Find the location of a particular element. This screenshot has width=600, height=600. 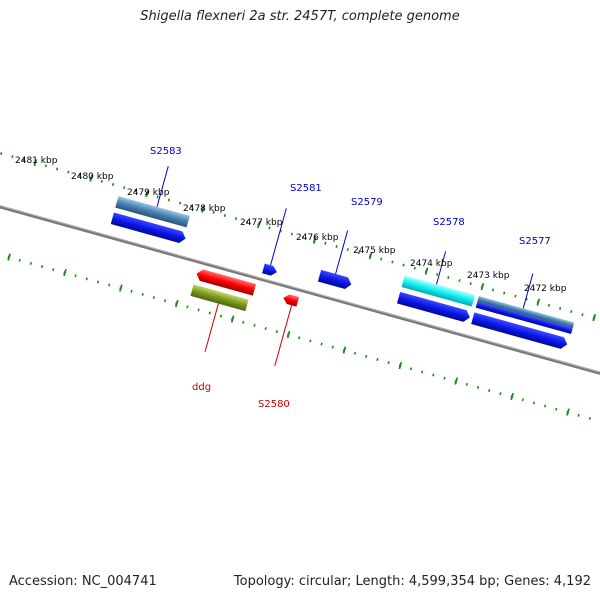

cds-block-s2577-top is located at coordinates (526, 312).